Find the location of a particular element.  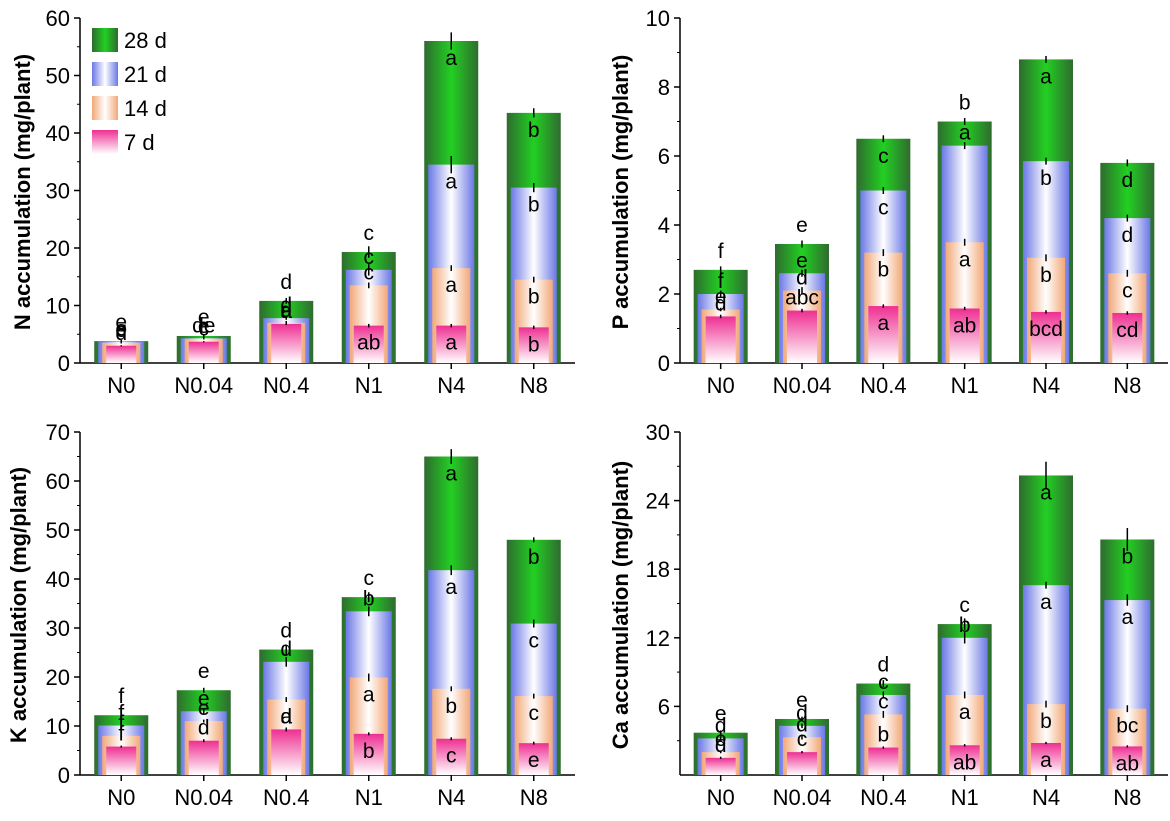

legend-label-14d: 14 d is located at coordinates (145, 108).